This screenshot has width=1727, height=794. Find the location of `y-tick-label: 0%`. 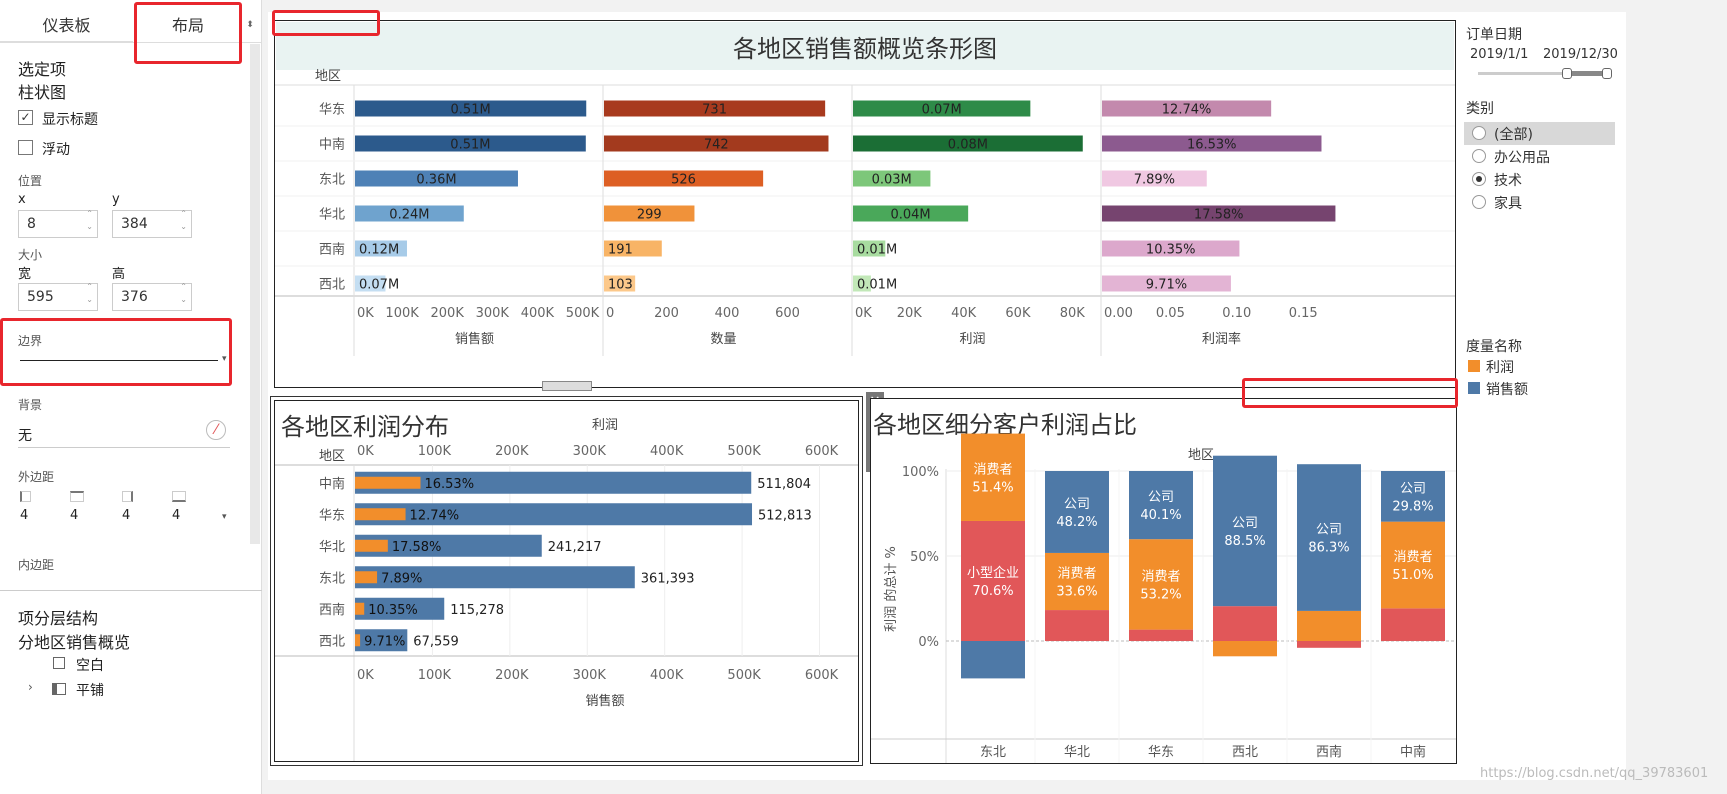

y-tick-label: 0% is located at coordinates (928, 642).